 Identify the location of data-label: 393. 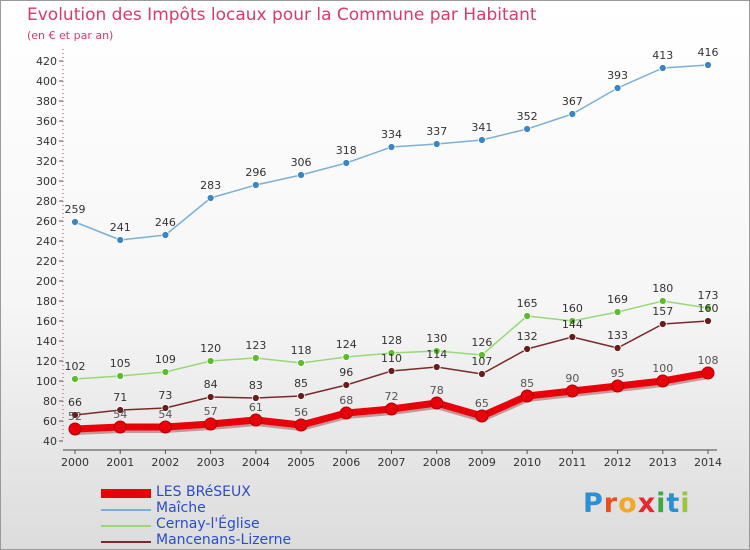
(617, 75).